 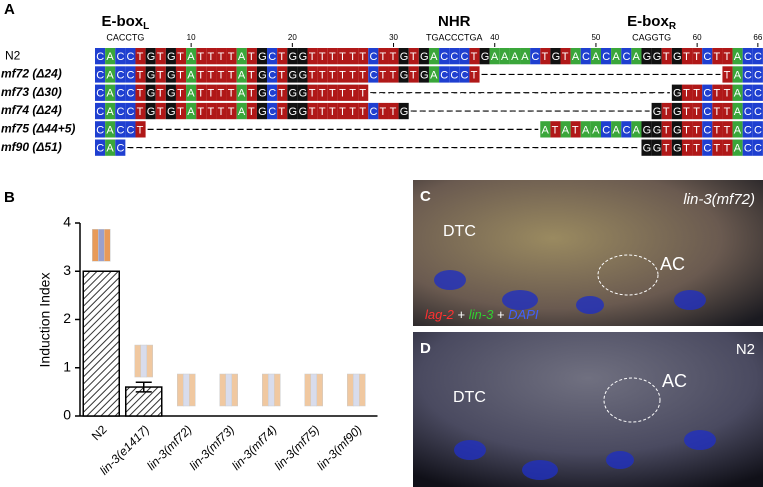 I want to click on motif-name-text: NHR, so click(x=454, y=21).